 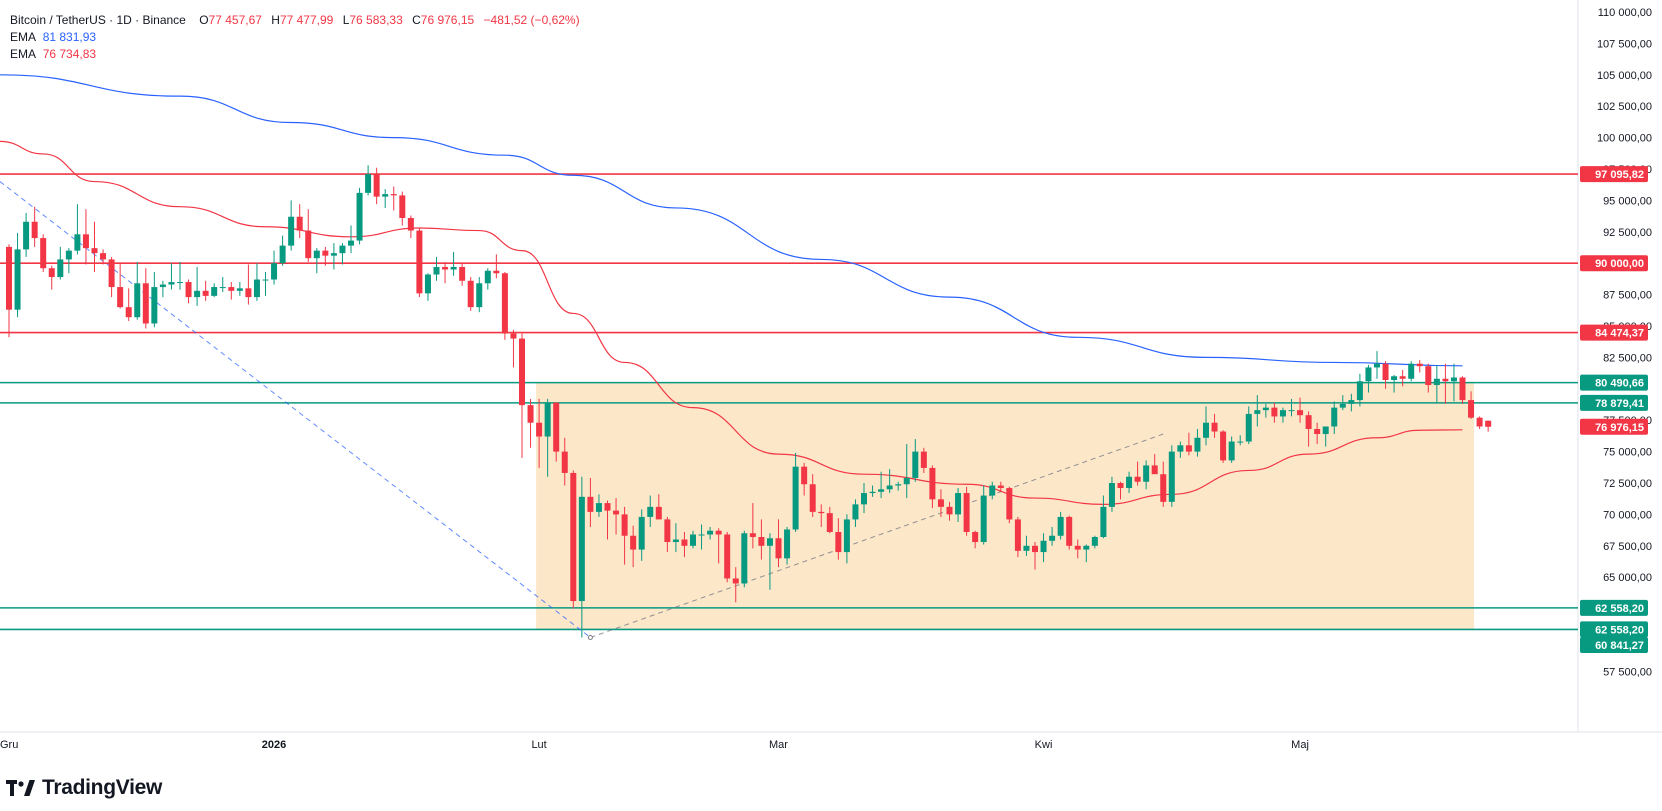 I want to click on ema-fast-row: EMA 76 734,83, so click(x=295, y=54).